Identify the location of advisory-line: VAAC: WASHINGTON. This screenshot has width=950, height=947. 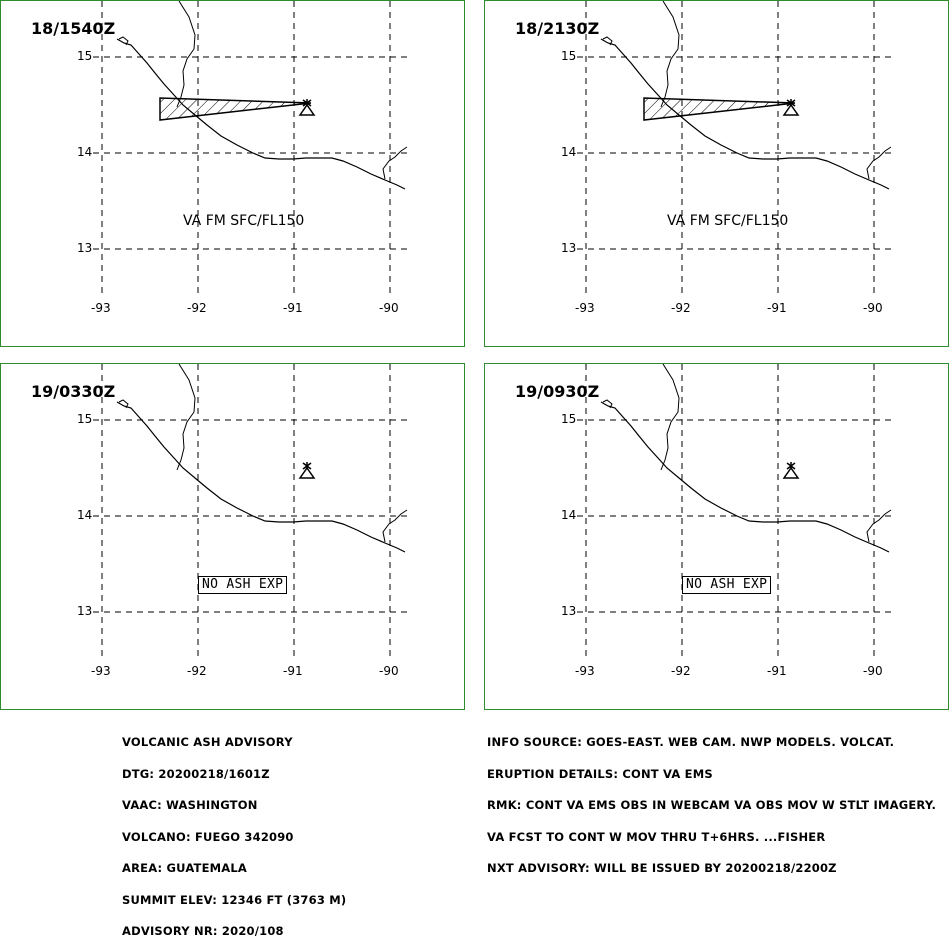
(190, 805).